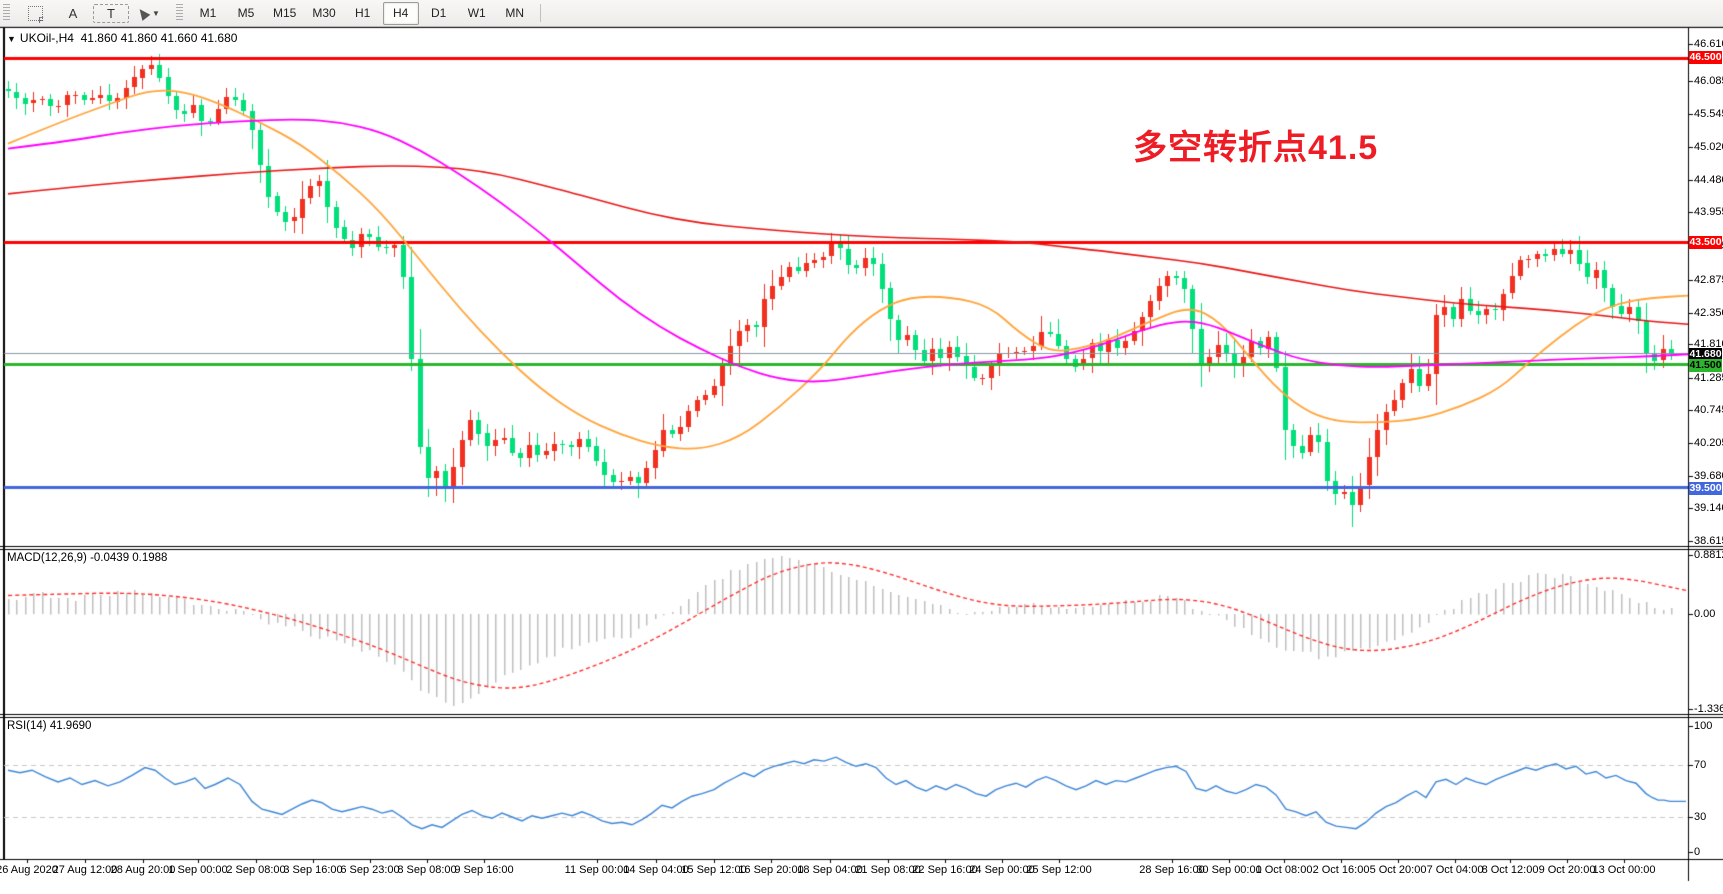 Image resolution: width=1723 pixels, height=894 pixels. I want to click on frame-tool-glyph: T, so click(111, 13).